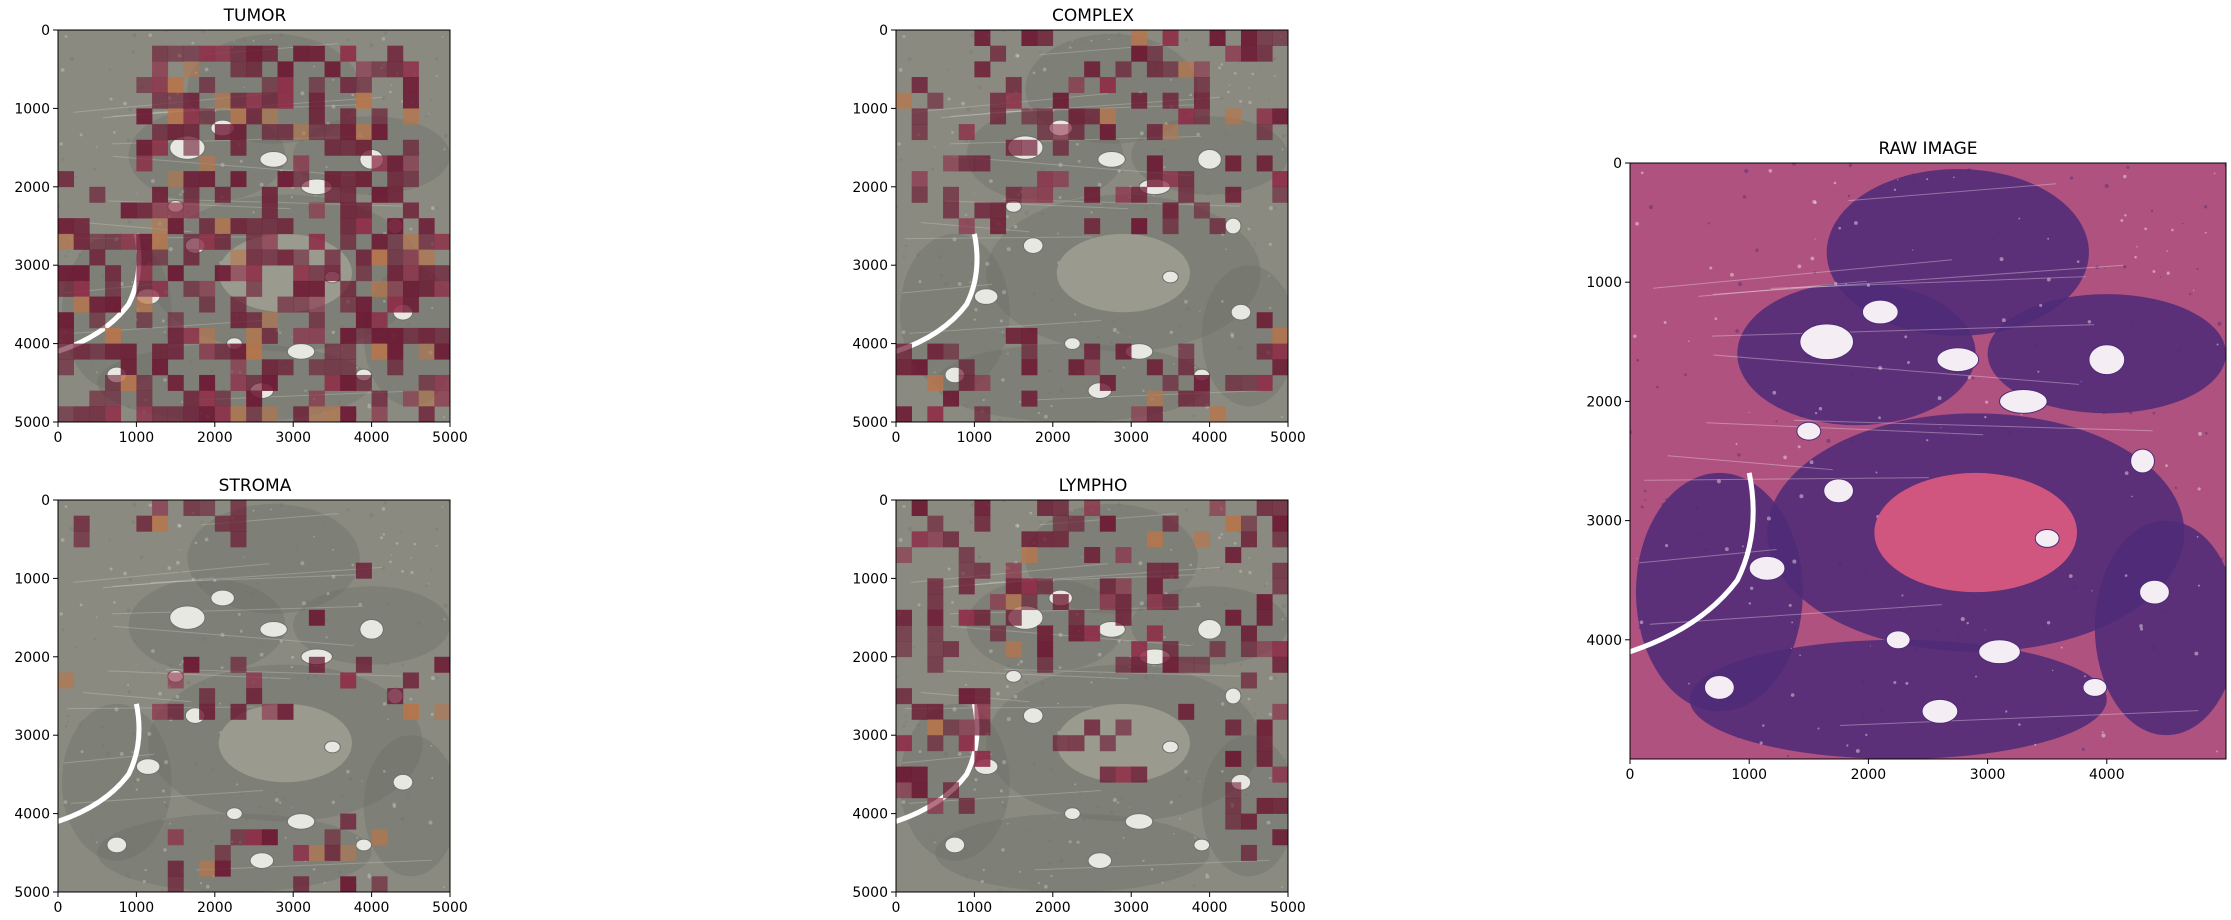  Describe the element at coordinates (1244, 336) in the screenshot. I see `gland-cluster` at that location.